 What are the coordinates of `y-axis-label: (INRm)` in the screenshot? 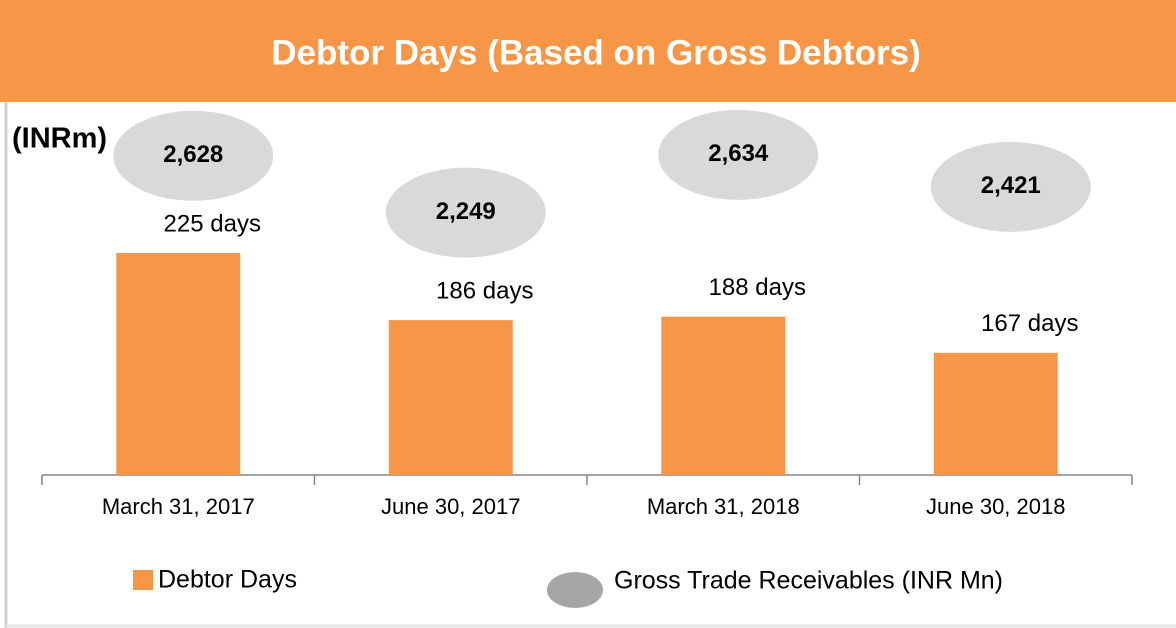 It's located at (59, 139).